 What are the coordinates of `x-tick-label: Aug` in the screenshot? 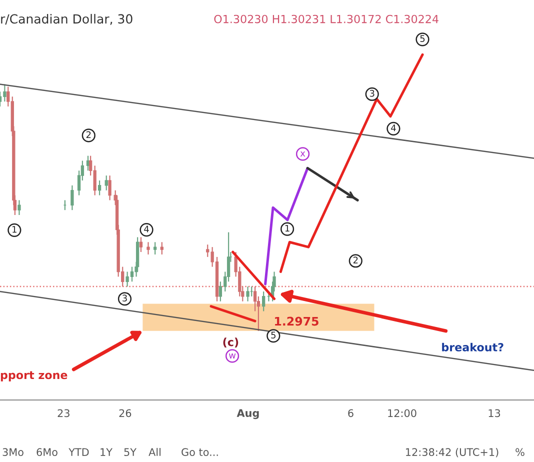 It's located at (247, 414).